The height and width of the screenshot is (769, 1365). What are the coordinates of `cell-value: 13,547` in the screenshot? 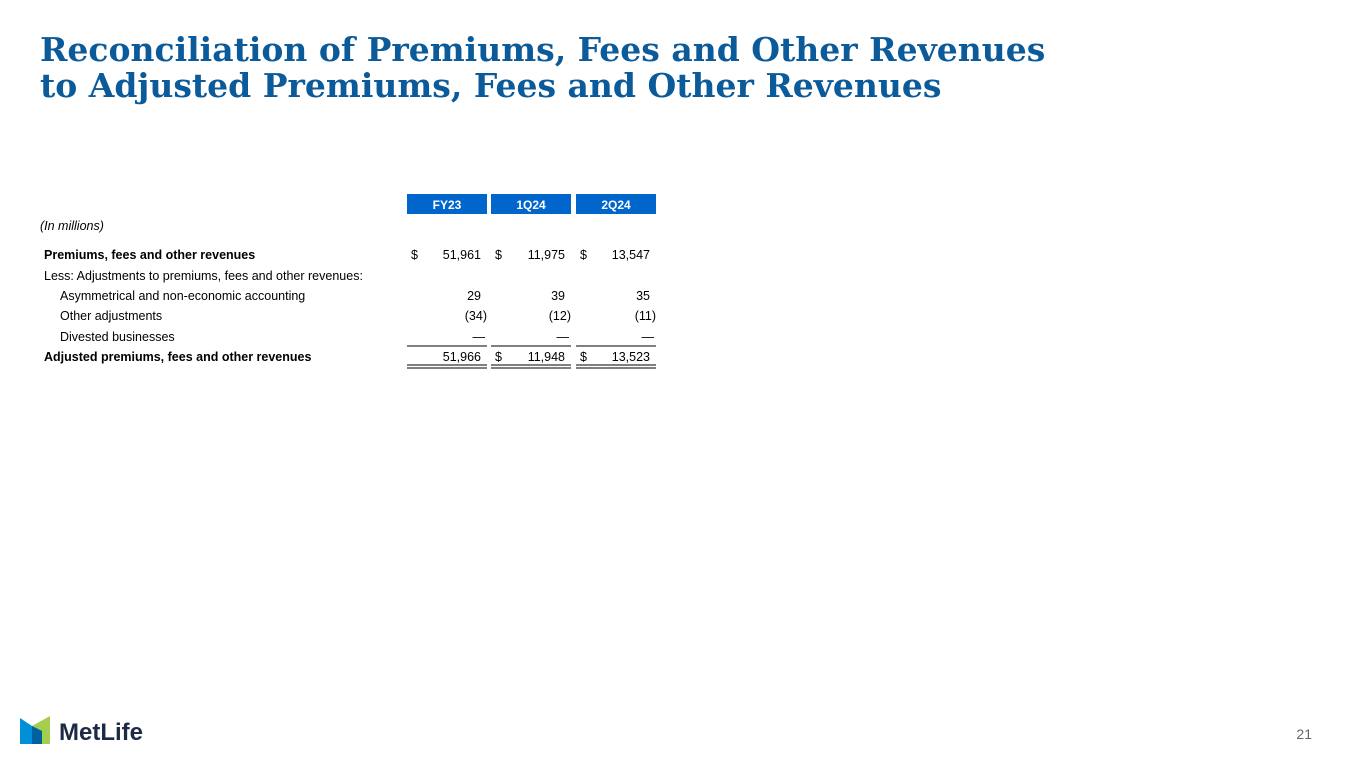 It's located at (631, 255).